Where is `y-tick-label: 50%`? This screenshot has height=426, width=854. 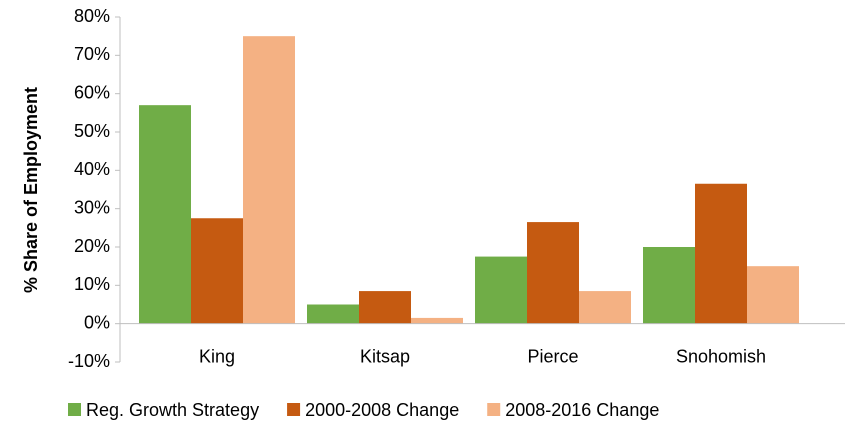 y-tick-label: 50% is located at coordinates (92, 131).